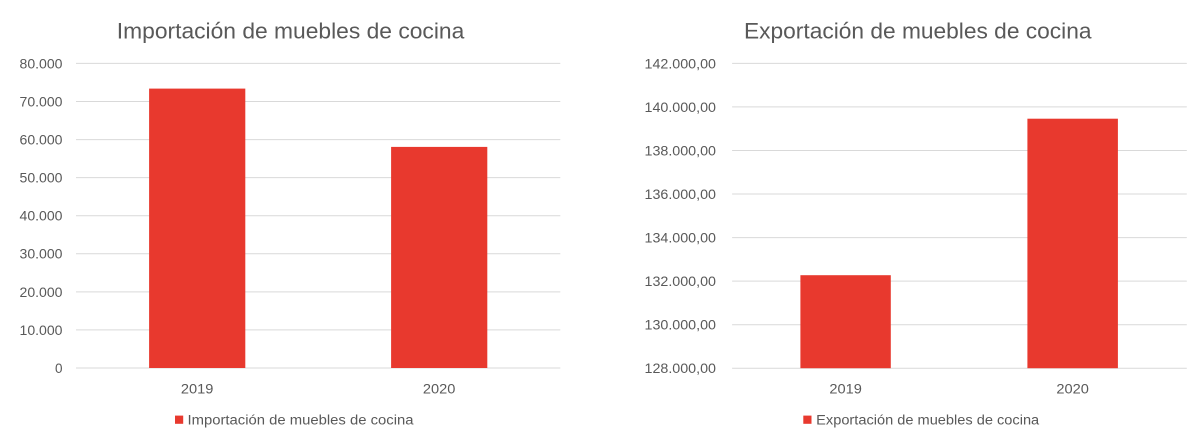 Image resolution: width=1200 pixels, height=447 pixels. What do you see at coordinates (41, 216) in the screenshot?
I see `svg-text: 40.000` at bounding box center [41, 216].